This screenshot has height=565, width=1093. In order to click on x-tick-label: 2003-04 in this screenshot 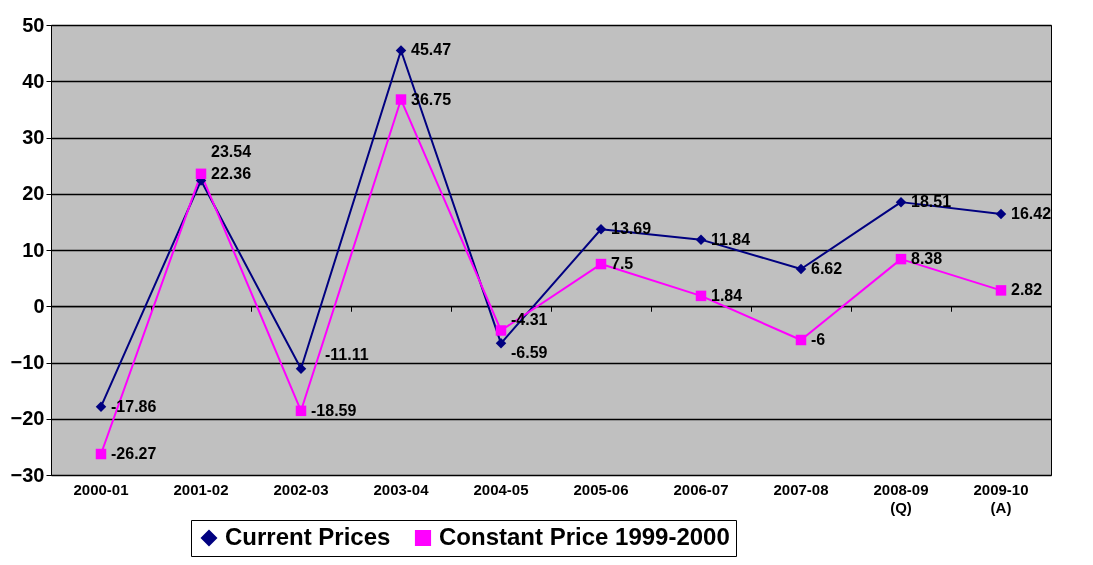, I will do `click(401, 489)`.